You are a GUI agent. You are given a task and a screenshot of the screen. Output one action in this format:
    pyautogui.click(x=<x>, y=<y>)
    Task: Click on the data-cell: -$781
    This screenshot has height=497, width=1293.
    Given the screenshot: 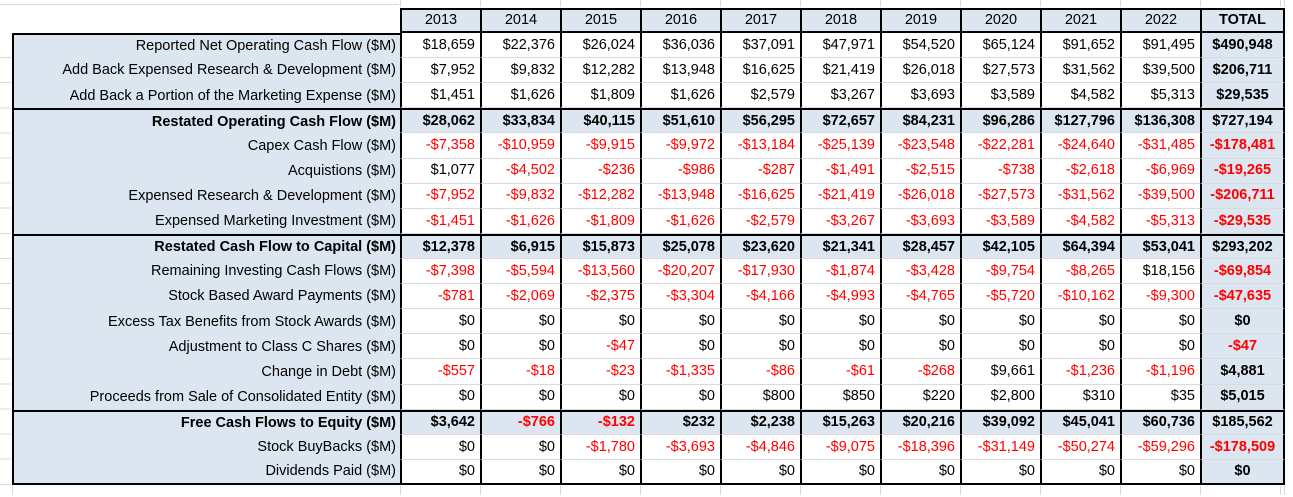 What is the action you would take?
    pyautogui.click(x=440, y=297)
    